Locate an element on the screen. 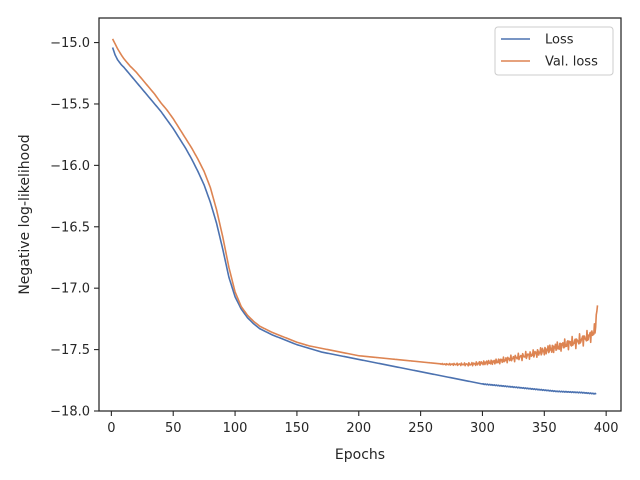 Image resolution: width=640 pixels, height=480 pixels. x-tick-label: 100 is located at coordinates (235, 428).